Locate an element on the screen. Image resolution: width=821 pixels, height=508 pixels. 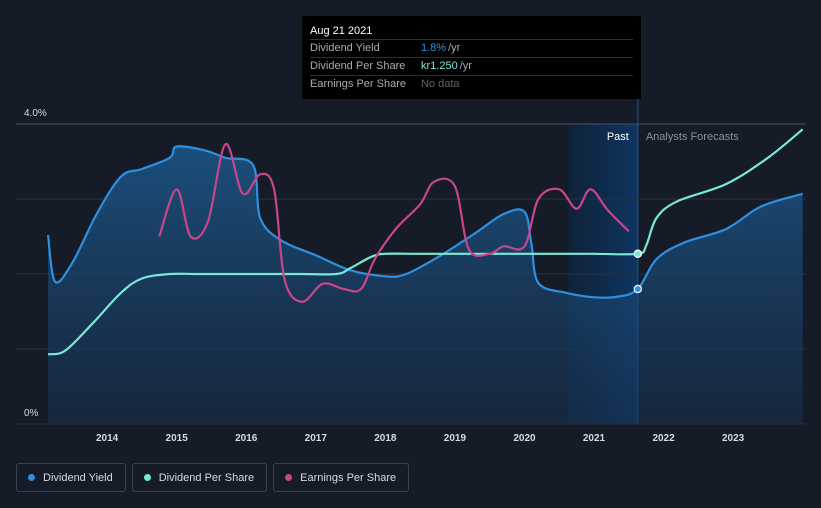
tooltip-date: Aug 21 2021 is located at coordinates (341, 31).